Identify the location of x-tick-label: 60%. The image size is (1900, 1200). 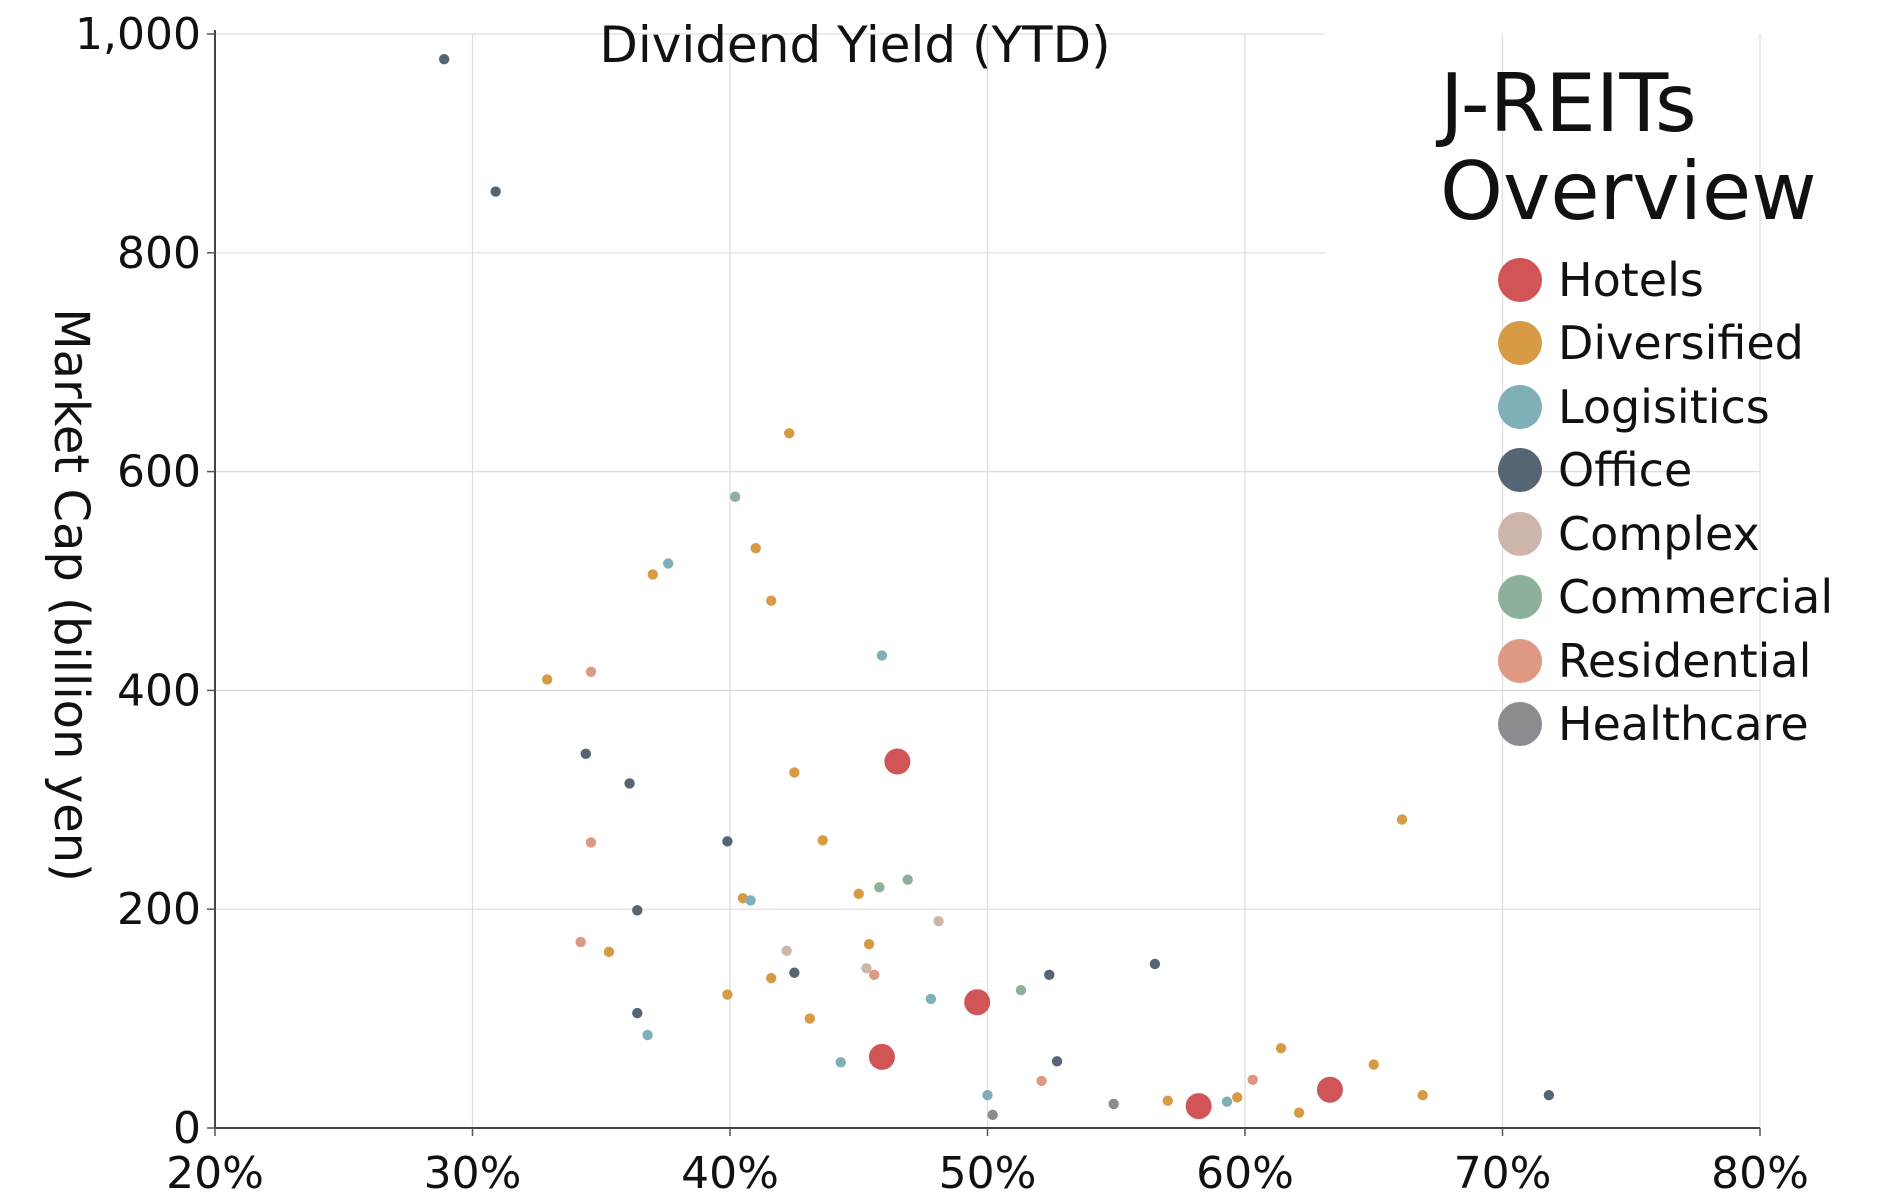
(1245, 1173).